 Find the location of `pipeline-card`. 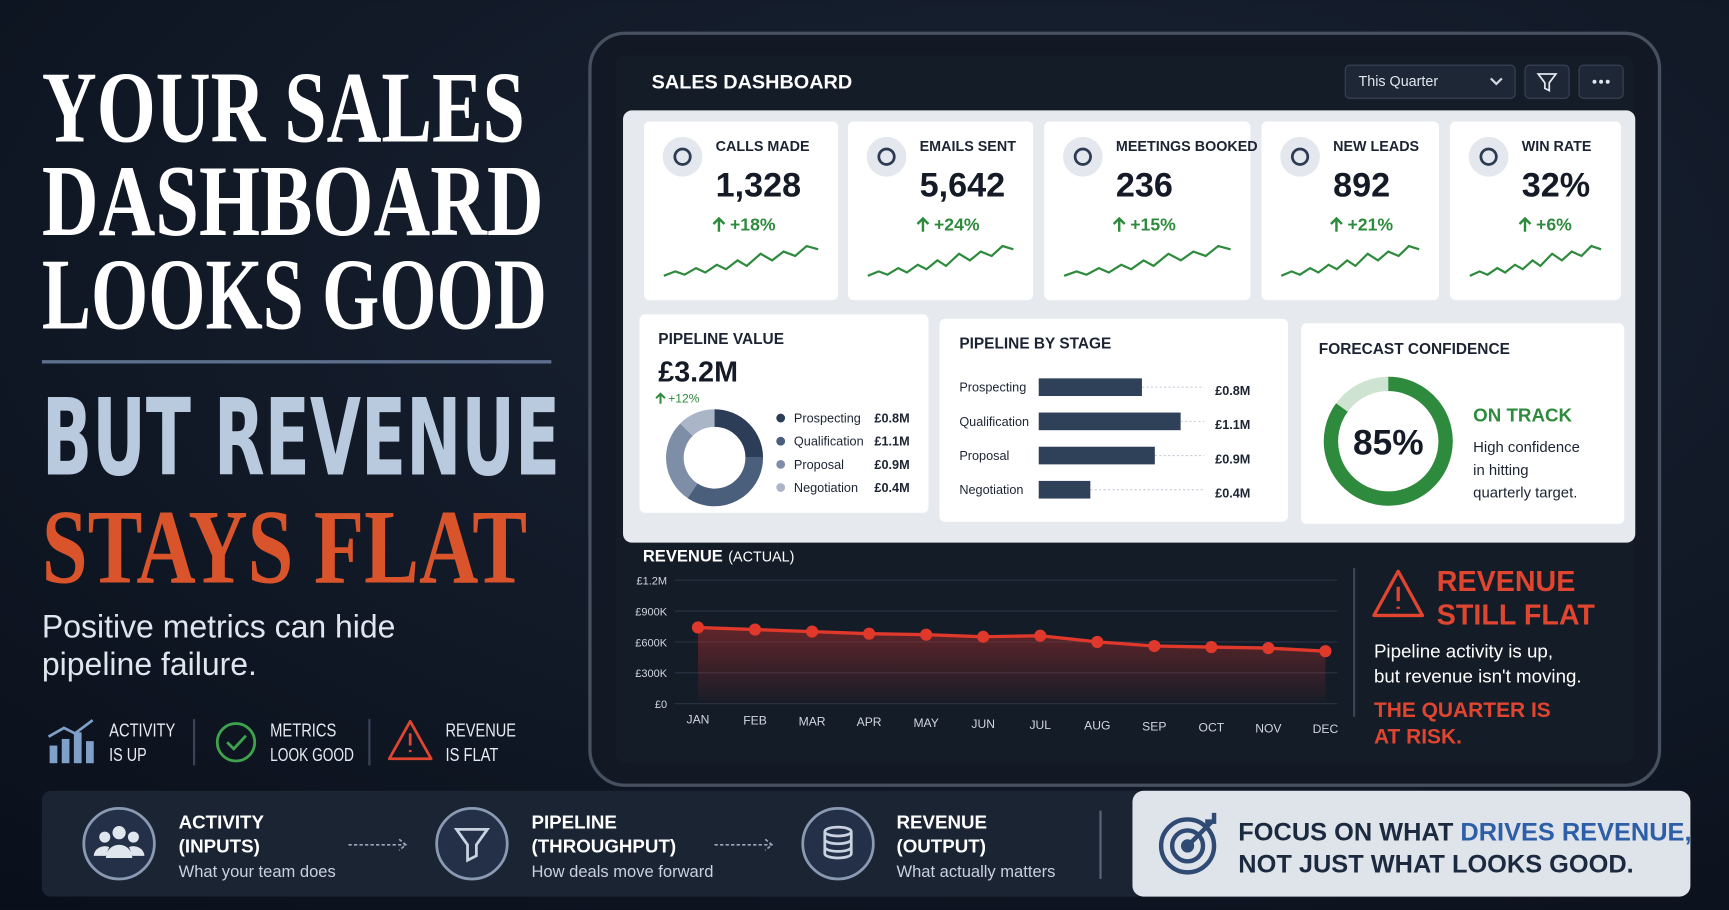

pipeline-card is located at coordinates (784, 413).